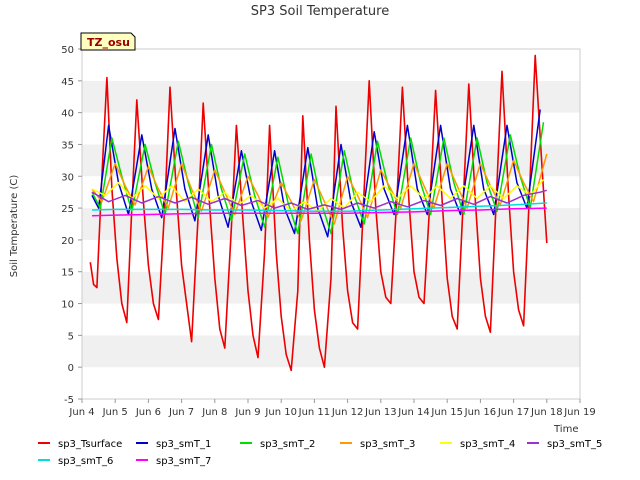  What do you see at coordinates (67, 273) in the screenshot?
I see `y-tick-label: 15` at bounding box center [67, 273].